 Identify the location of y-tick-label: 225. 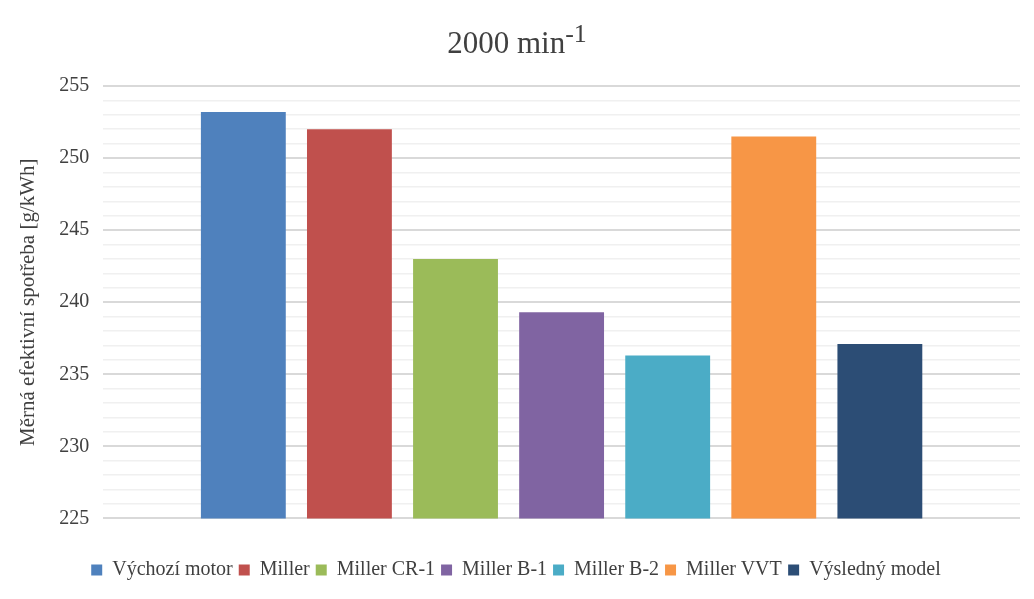
(74, 516).